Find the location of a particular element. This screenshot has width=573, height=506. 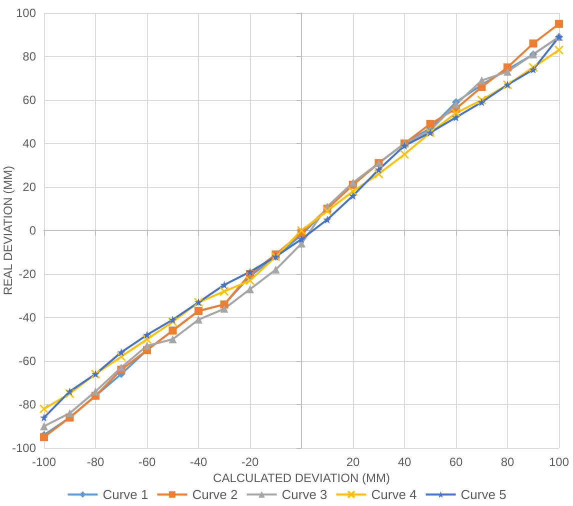

x-tick-label: 60 is located at coordinates (456, 462).